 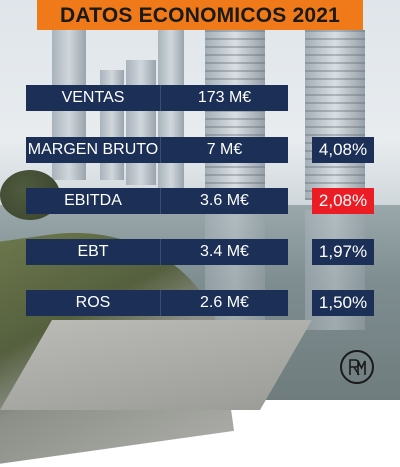 I want to click on row-pct-margen-bruto: 4,08%, so click(x=343, y=150).